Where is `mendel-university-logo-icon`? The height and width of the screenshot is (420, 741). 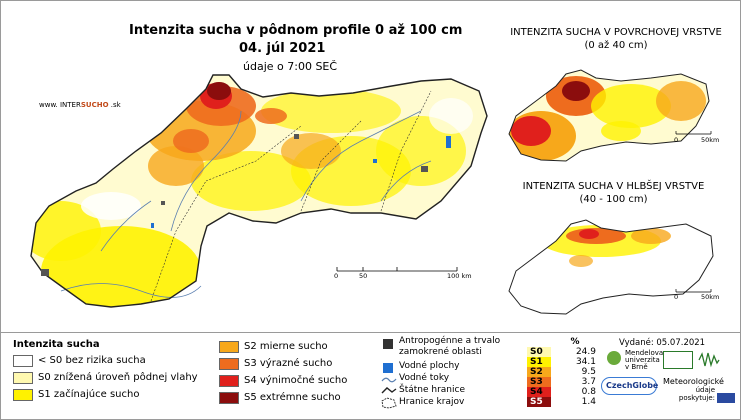 mendel-university-logo-icon is located at coordinates (614, 358).